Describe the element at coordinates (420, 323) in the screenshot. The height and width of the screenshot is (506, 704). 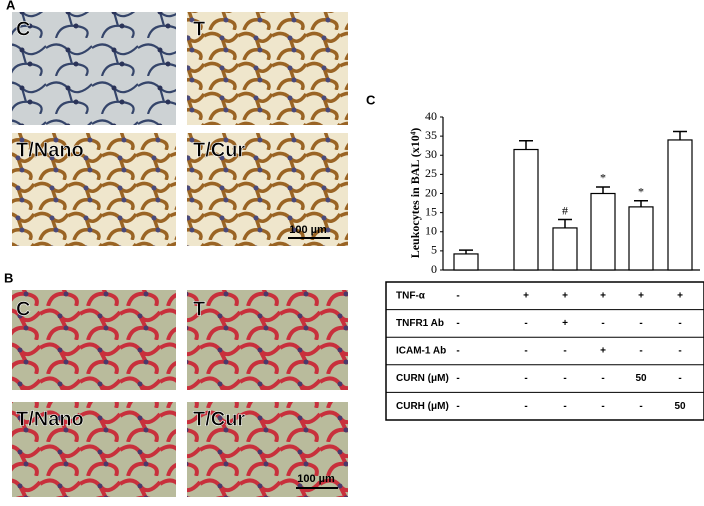
I see `row-label: TNFR1 Ab` at that location.